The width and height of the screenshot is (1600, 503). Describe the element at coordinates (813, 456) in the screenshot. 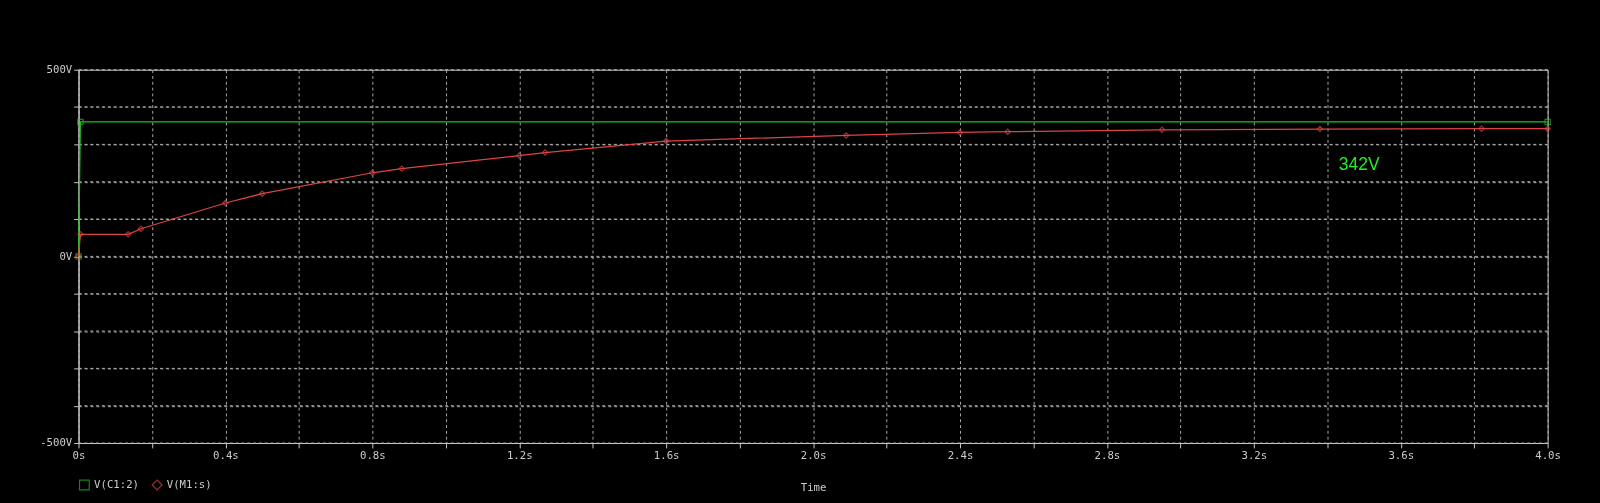

I see `x-tick-label: 2.0s` at that location.